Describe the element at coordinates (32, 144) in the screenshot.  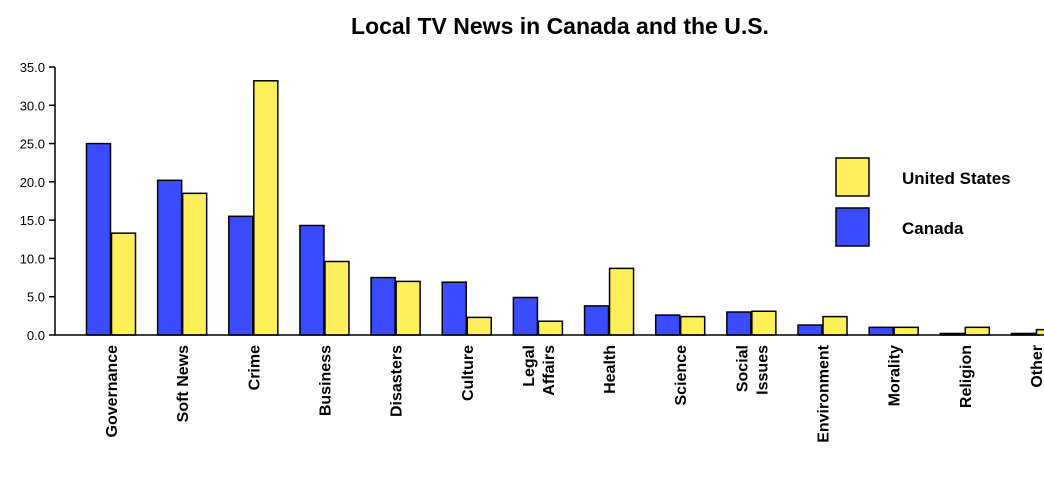
I see `y-tick-label: 25.0` at that location.